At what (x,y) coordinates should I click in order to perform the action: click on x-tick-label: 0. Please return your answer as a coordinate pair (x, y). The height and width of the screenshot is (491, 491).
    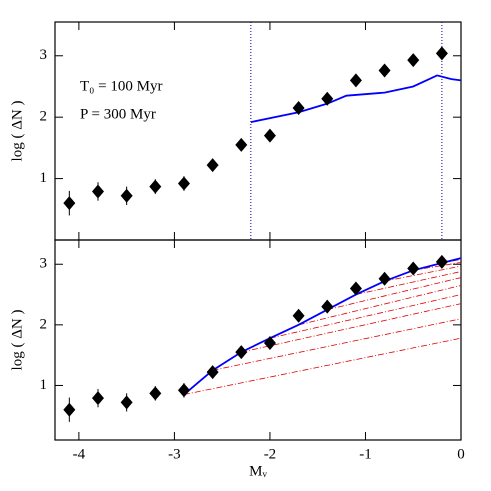
    Looking at the image, I should click on (461, 454).